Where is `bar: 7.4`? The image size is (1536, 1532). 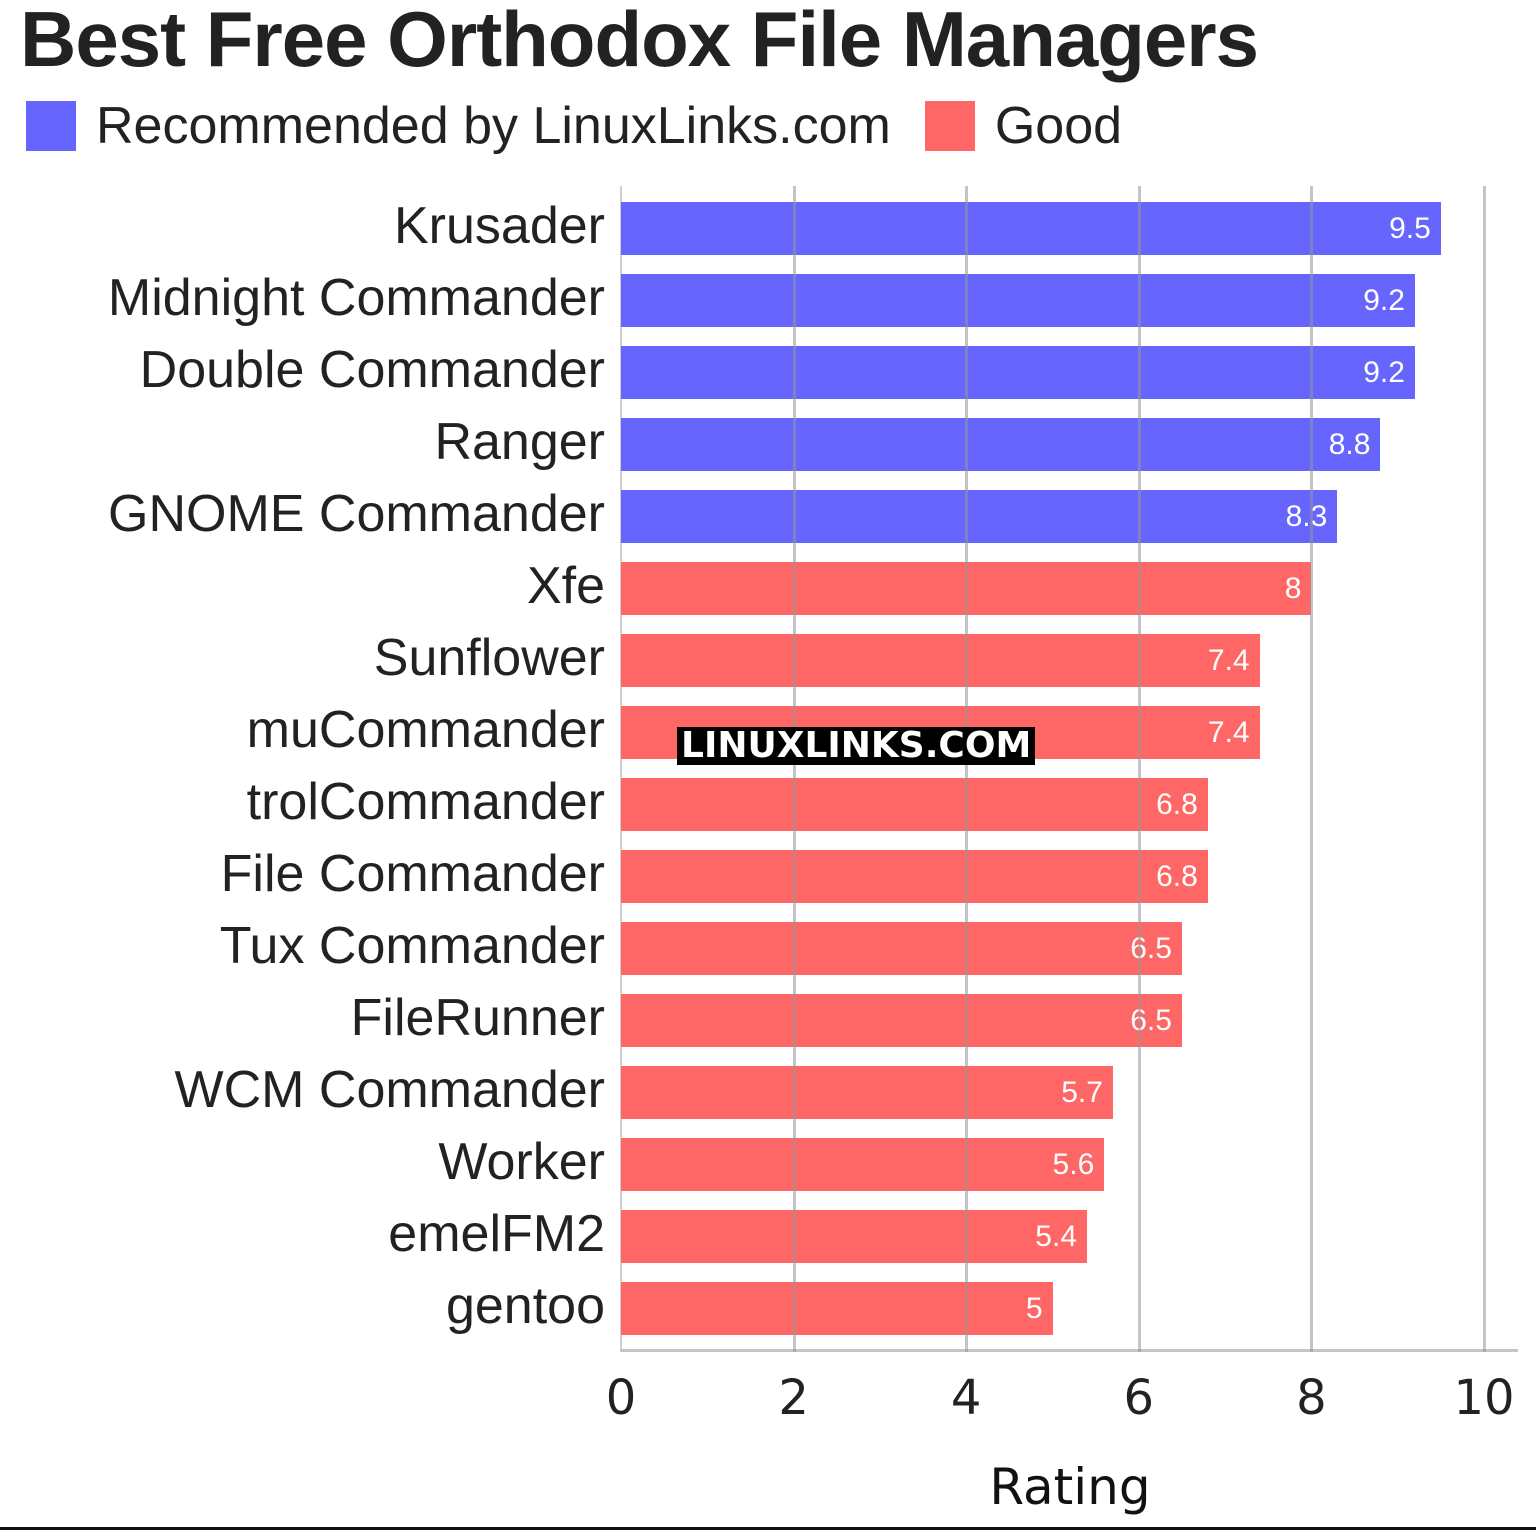
bar: 7.4 is located at coordinates (940, 660).